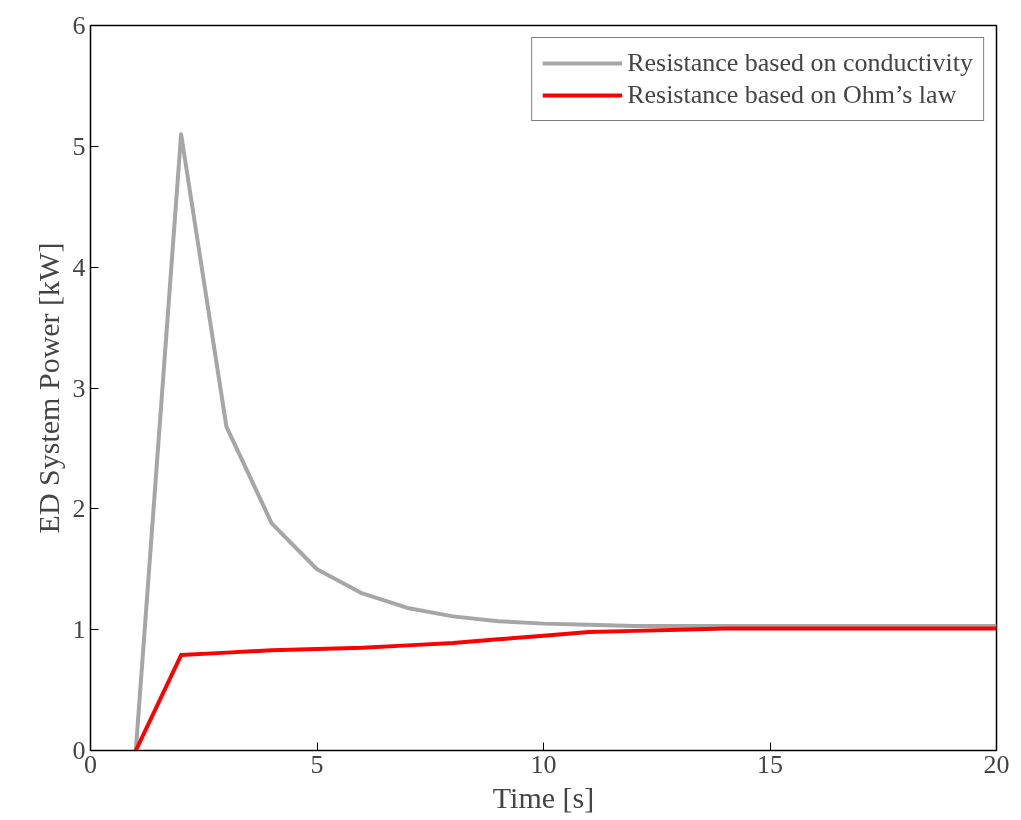 This screenshot has height=820, width=1021. Describe the element at coordinates (48, 388) in the screenshot. I see `y-axis-title: ED System Power [kW]` at that location.